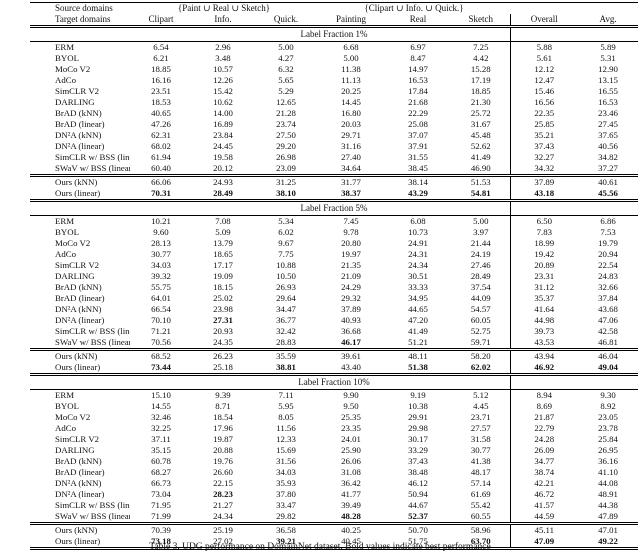 The height and width of the screenshot is (552, 640). I want to click on method-cell: BYOL, so click(67, 232).